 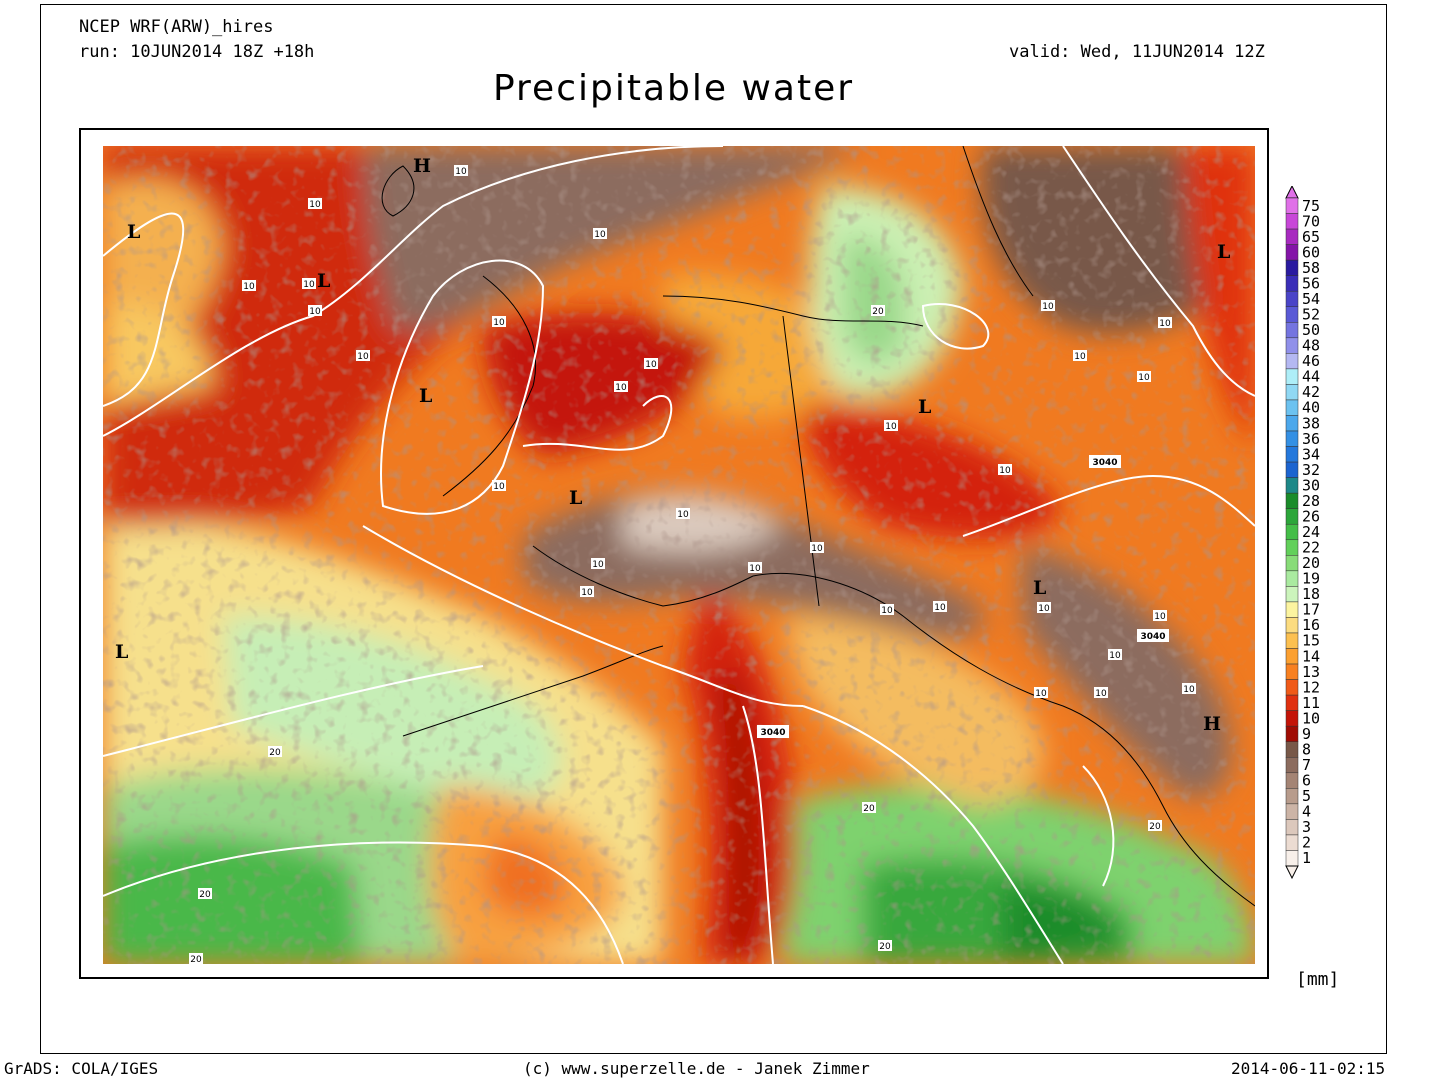 I want to click on legend-label: 22, so click(x=1311, y=548).